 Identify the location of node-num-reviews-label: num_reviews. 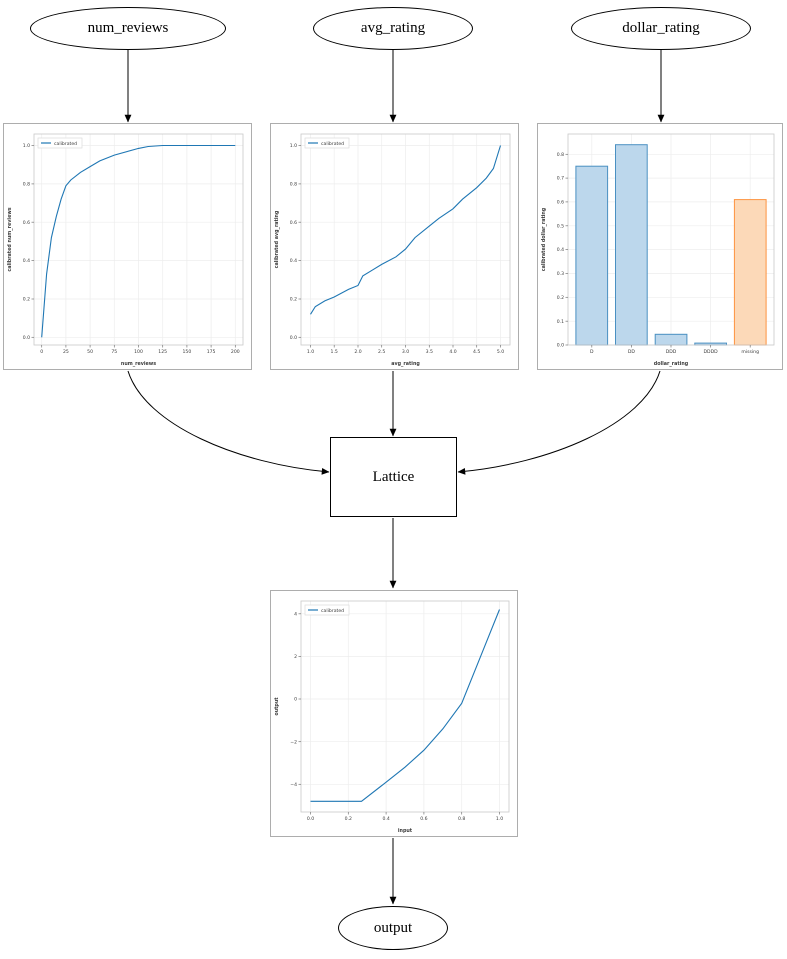
(128, 28).